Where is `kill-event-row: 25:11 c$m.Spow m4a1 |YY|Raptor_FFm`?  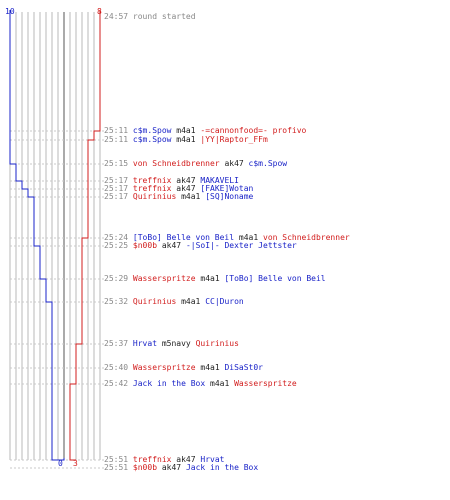 kill-event-row: 25:11 c$m.Spow m4a1 |YY|Raptor_FFm is located at coordinates (186, 139).